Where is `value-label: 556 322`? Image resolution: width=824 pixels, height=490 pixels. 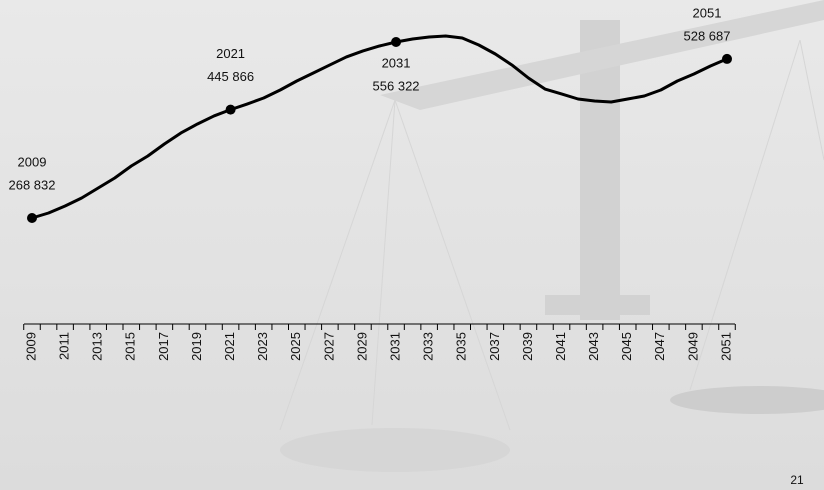
value-label: 556 322 is located at coordinates (396, 85).